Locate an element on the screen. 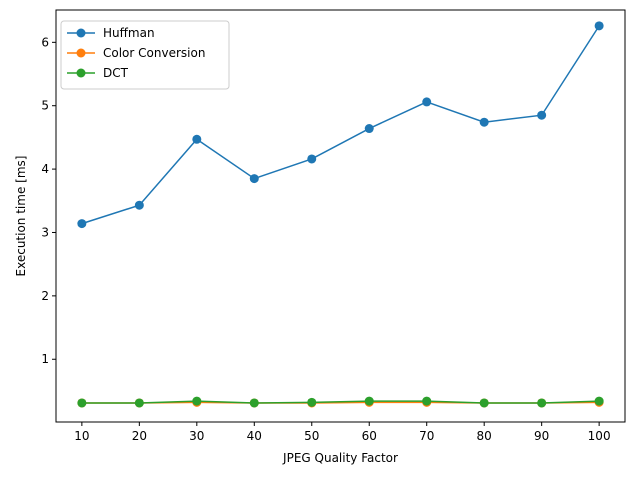 The width and height of the screenshot is (640, 480). legend-marker-huffman is located at coordinates (81, 33).